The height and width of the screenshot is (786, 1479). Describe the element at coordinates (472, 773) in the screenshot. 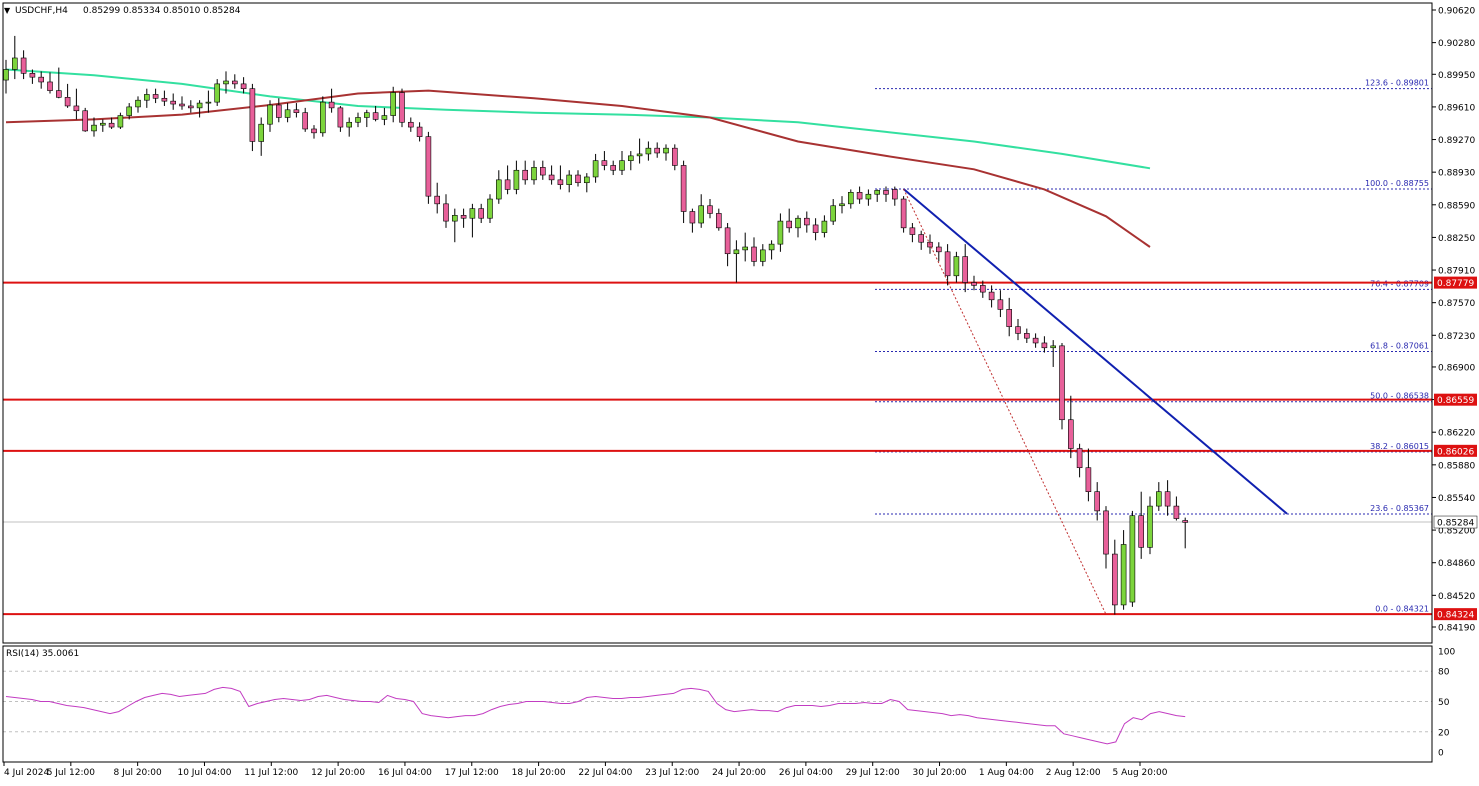

I see `x-tick-label: 17 Jul 12:00` at that location.